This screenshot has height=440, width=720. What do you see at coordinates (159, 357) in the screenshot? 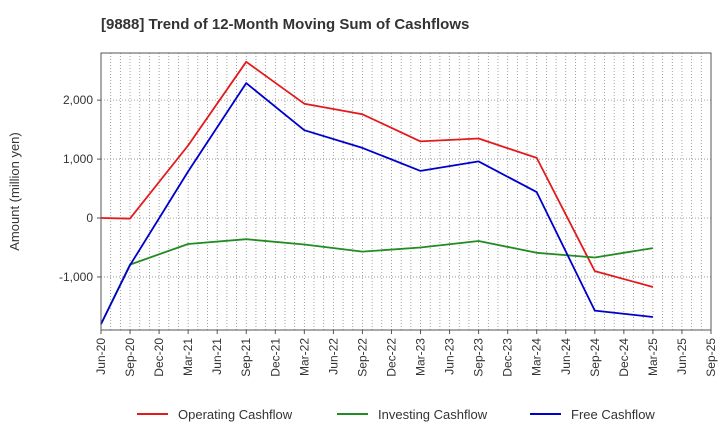
I see `x-tick-label: Dec-20` at bounding box center [159, 357].